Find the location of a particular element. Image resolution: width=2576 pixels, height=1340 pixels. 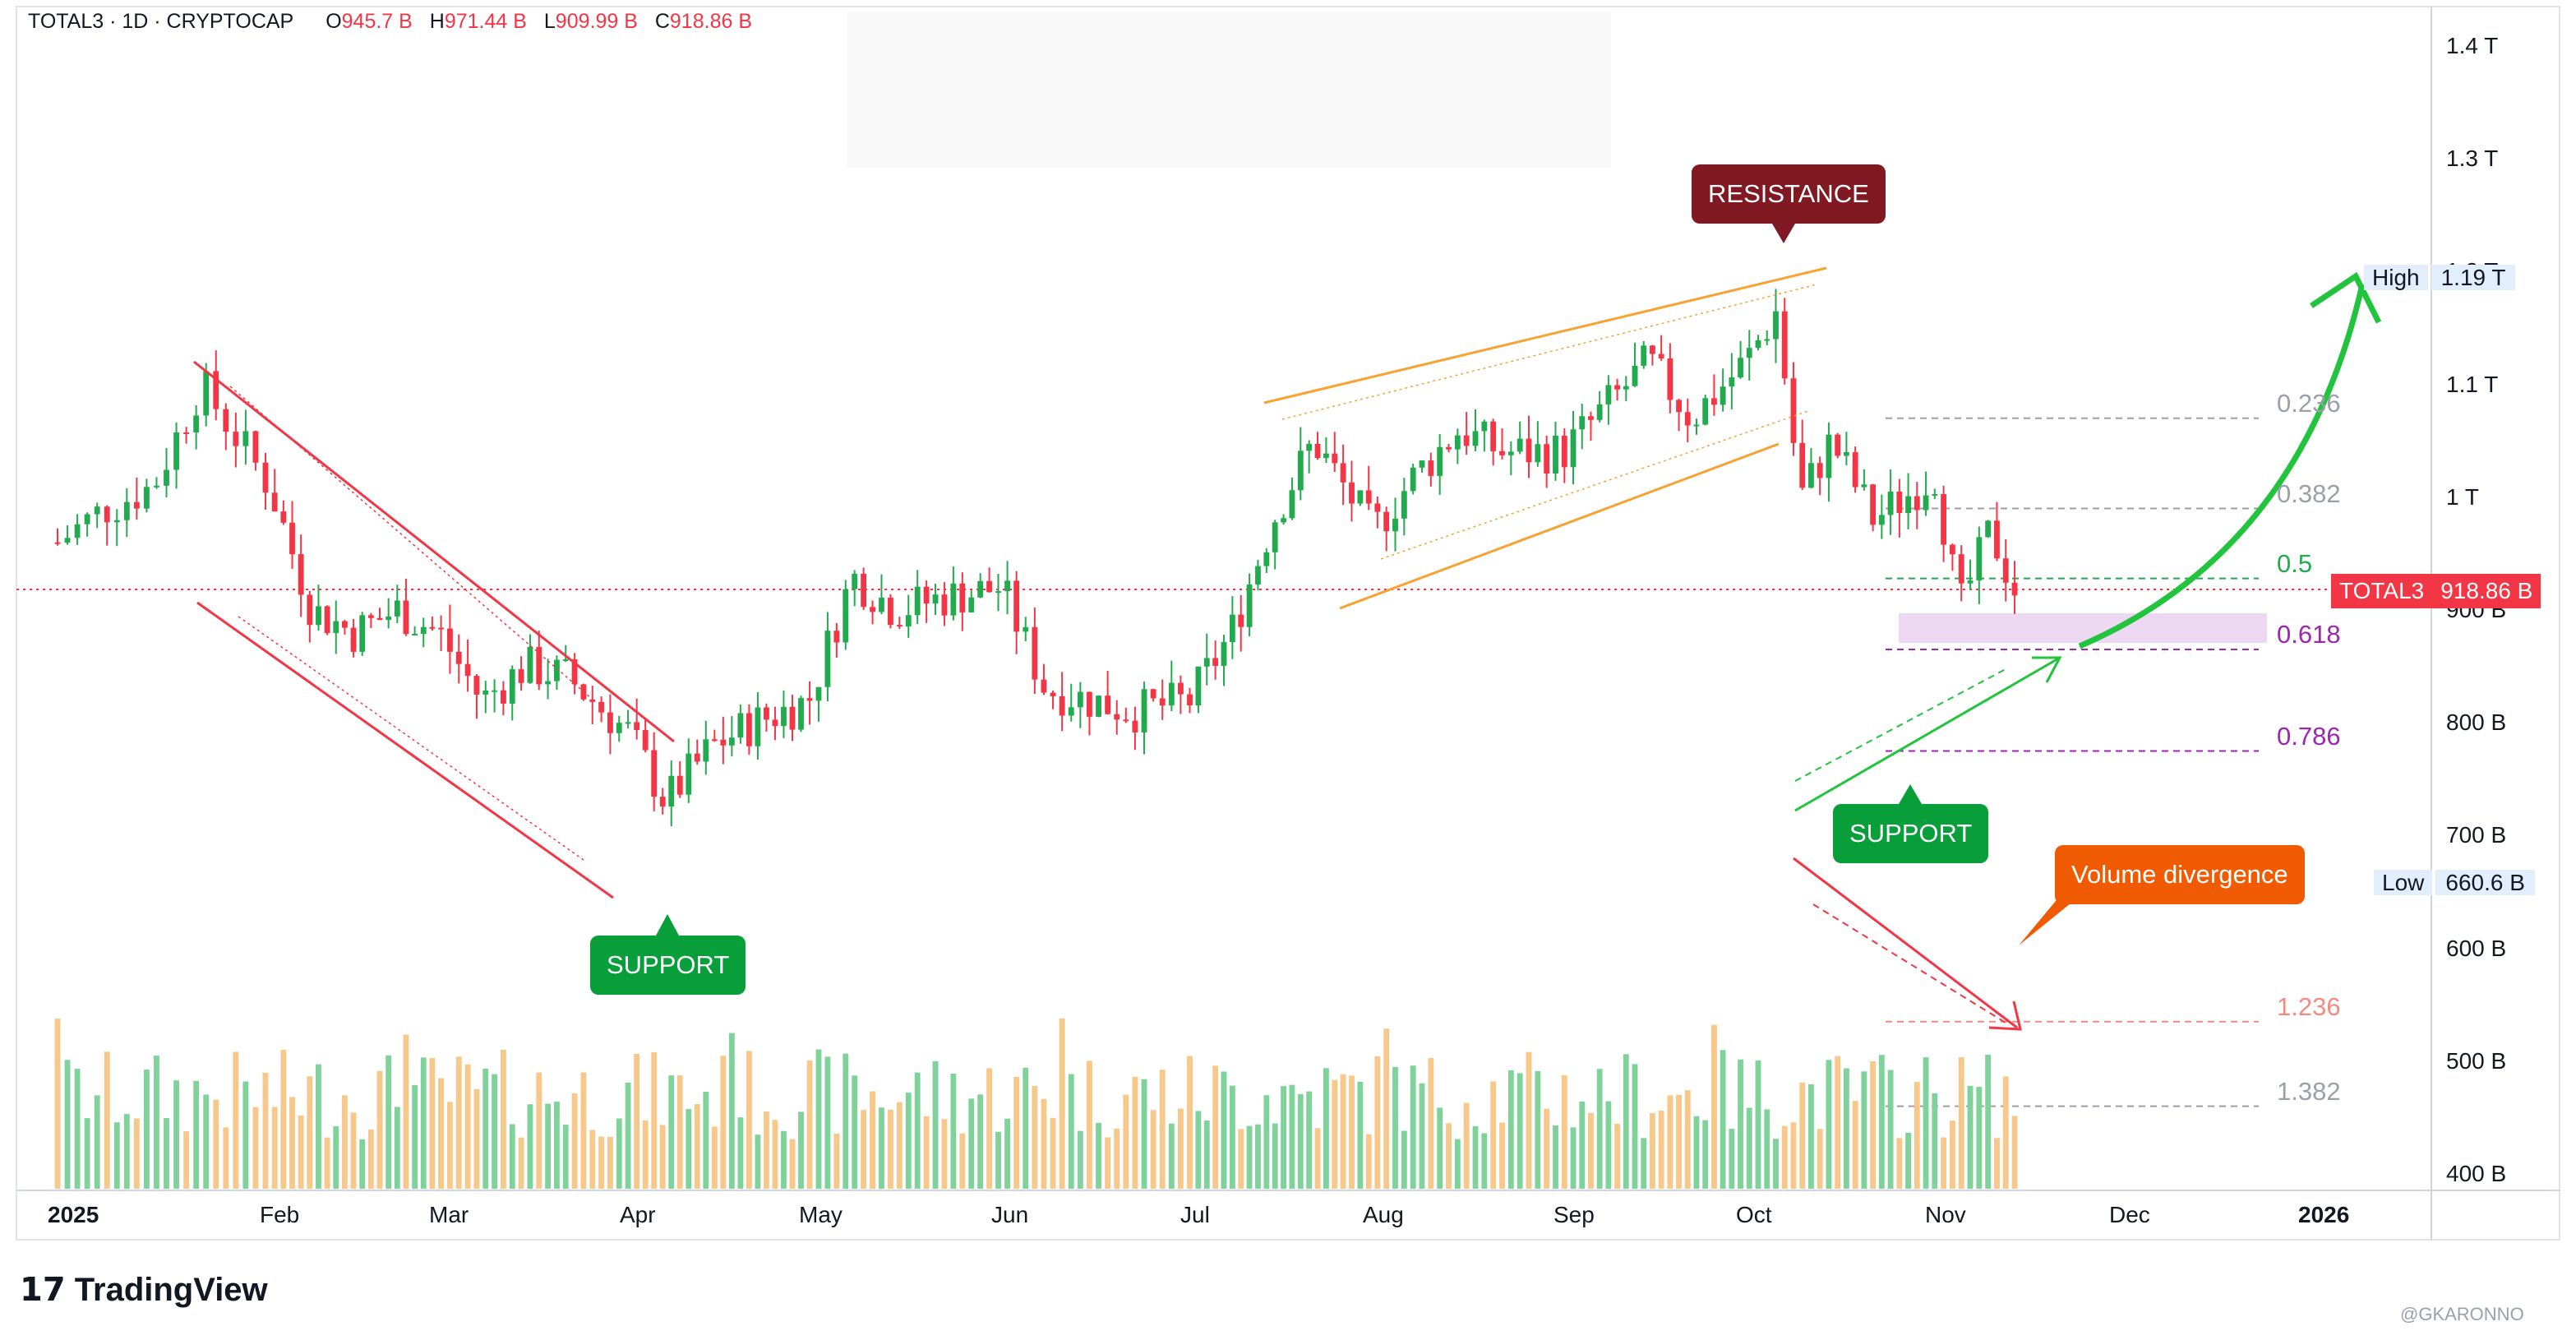

time-tick-label: Sep is located at coordinates (1574, 1215).